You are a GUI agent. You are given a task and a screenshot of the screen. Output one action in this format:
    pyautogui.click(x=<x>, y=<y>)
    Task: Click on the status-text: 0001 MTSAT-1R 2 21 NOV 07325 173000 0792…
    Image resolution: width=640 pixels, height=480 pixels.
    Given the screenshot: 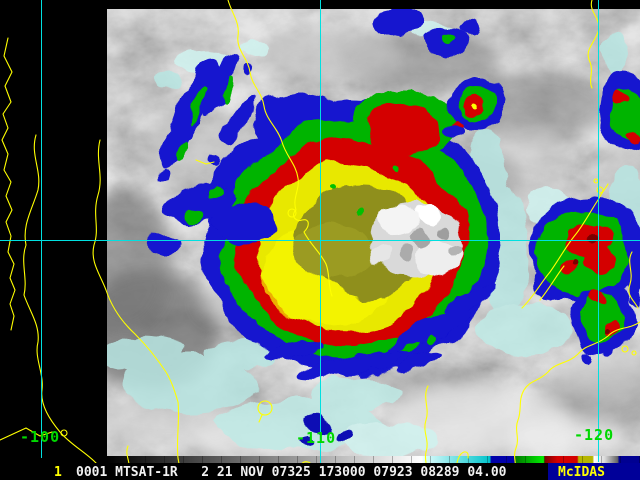 What is the action you would take?
    pyautogui.click(x=291, y=472)
    